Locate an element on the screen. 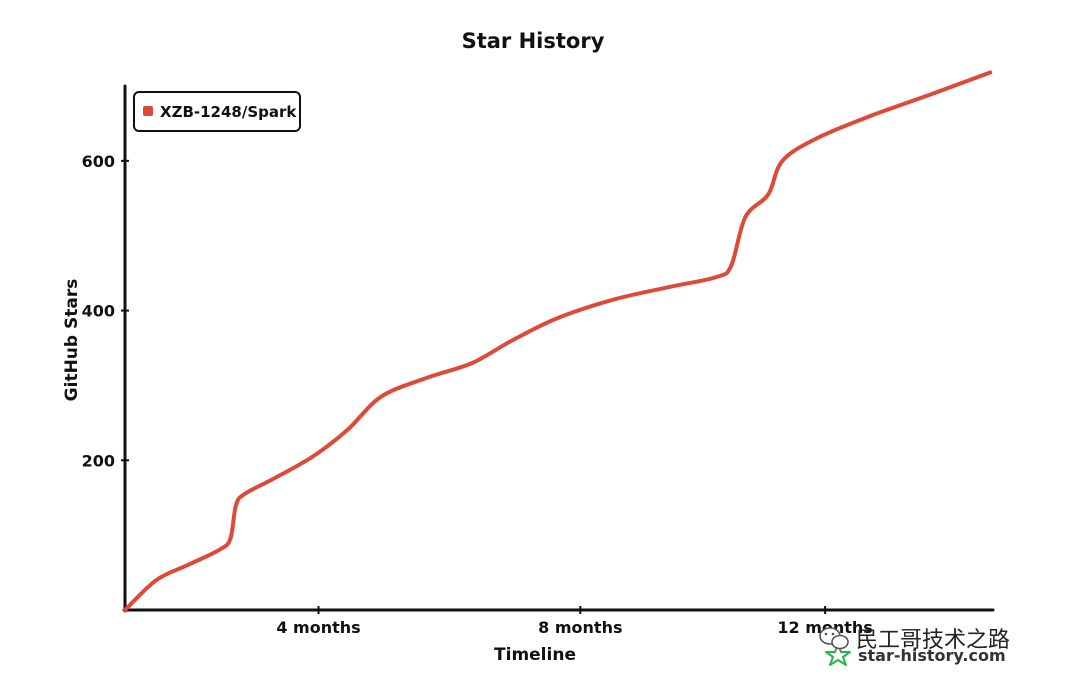 This screenshot has width=1080, height=688. y-ticks: 200 400 600 is located at coordinates (105, 311).